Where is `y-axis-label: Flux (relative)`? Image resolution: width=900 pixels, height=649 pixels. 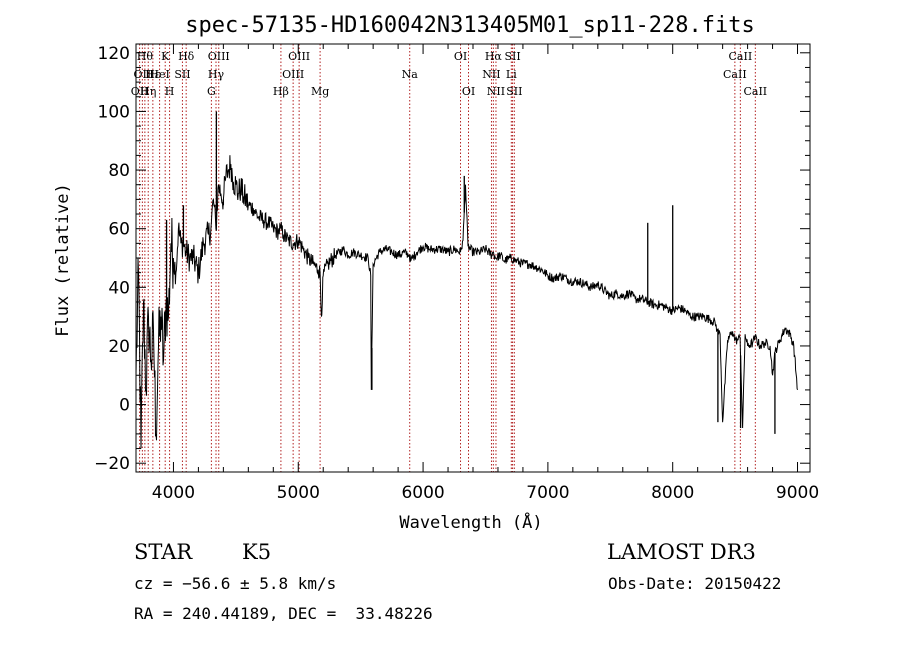 y-axis-label: Flux (relative) is located at coordinates (63, 260).